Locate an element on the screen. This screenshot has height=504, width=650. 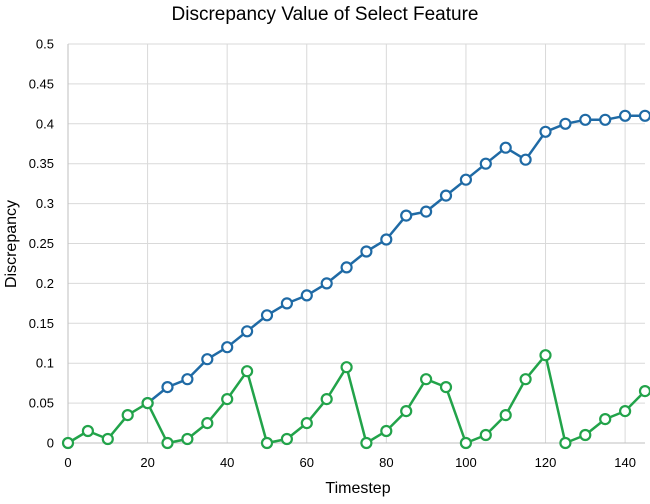
y-tick-label: 0.05 is located at coordinates (41, 403).